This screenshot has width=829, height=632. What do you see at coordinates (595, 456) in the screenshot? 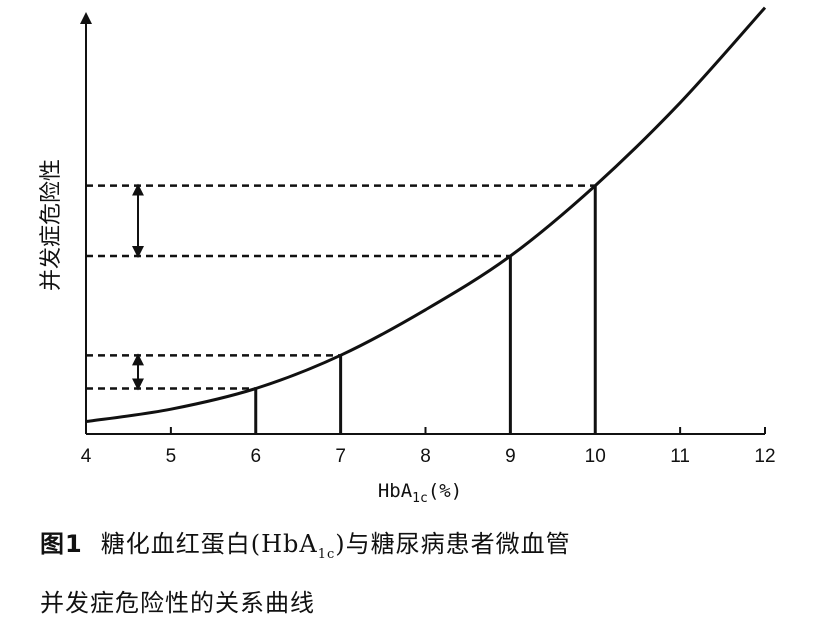
I see `x-tick-label-6: 10` at bounding box center [595, 456].